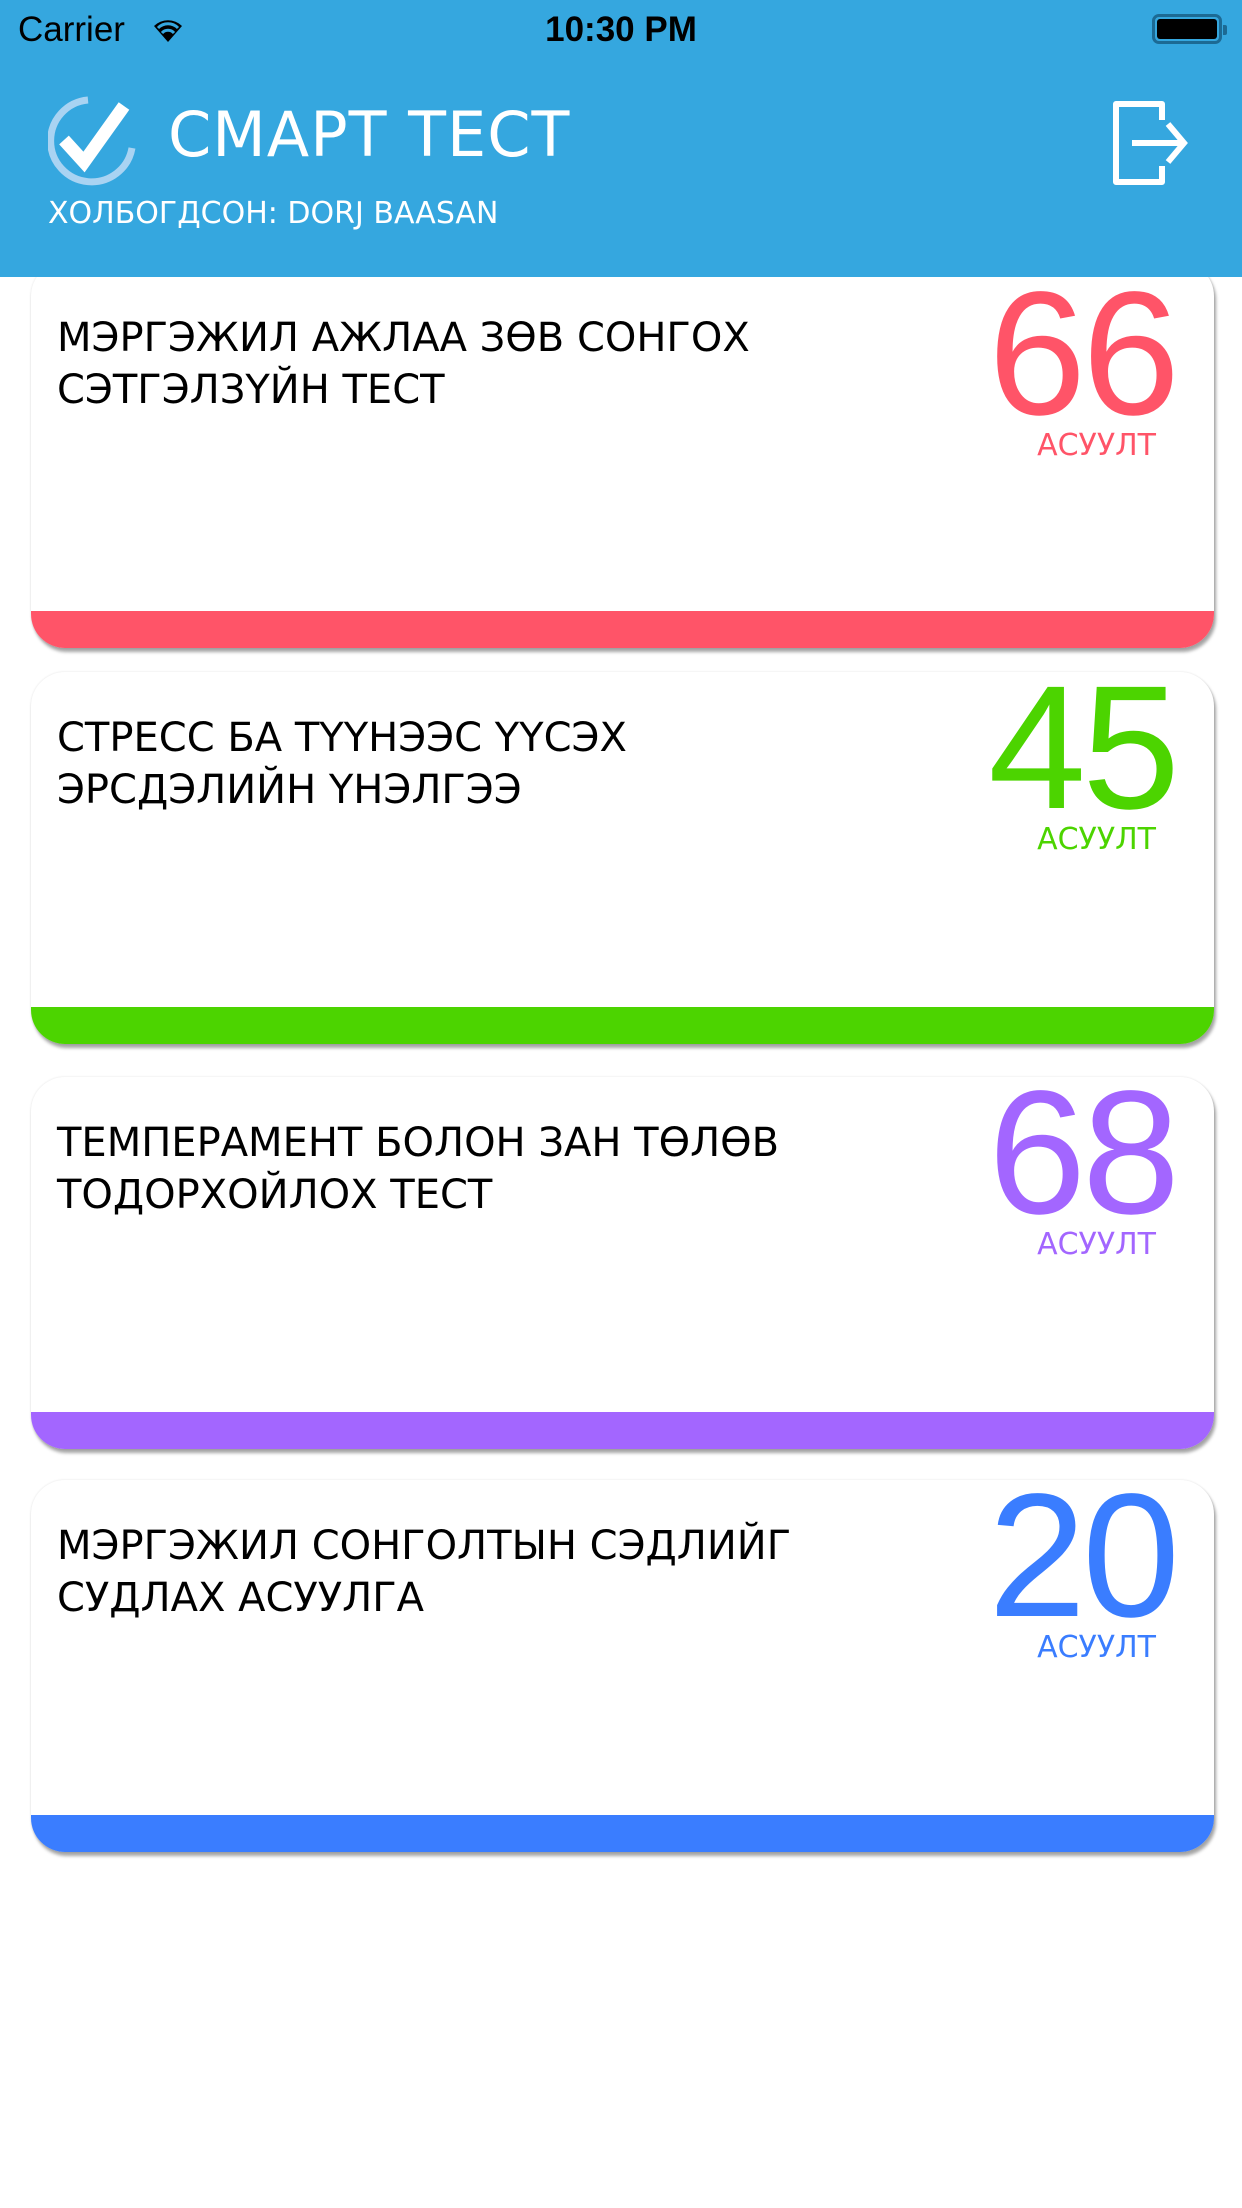  I want to click on carrier-label: Carrier, so click(71, 29).